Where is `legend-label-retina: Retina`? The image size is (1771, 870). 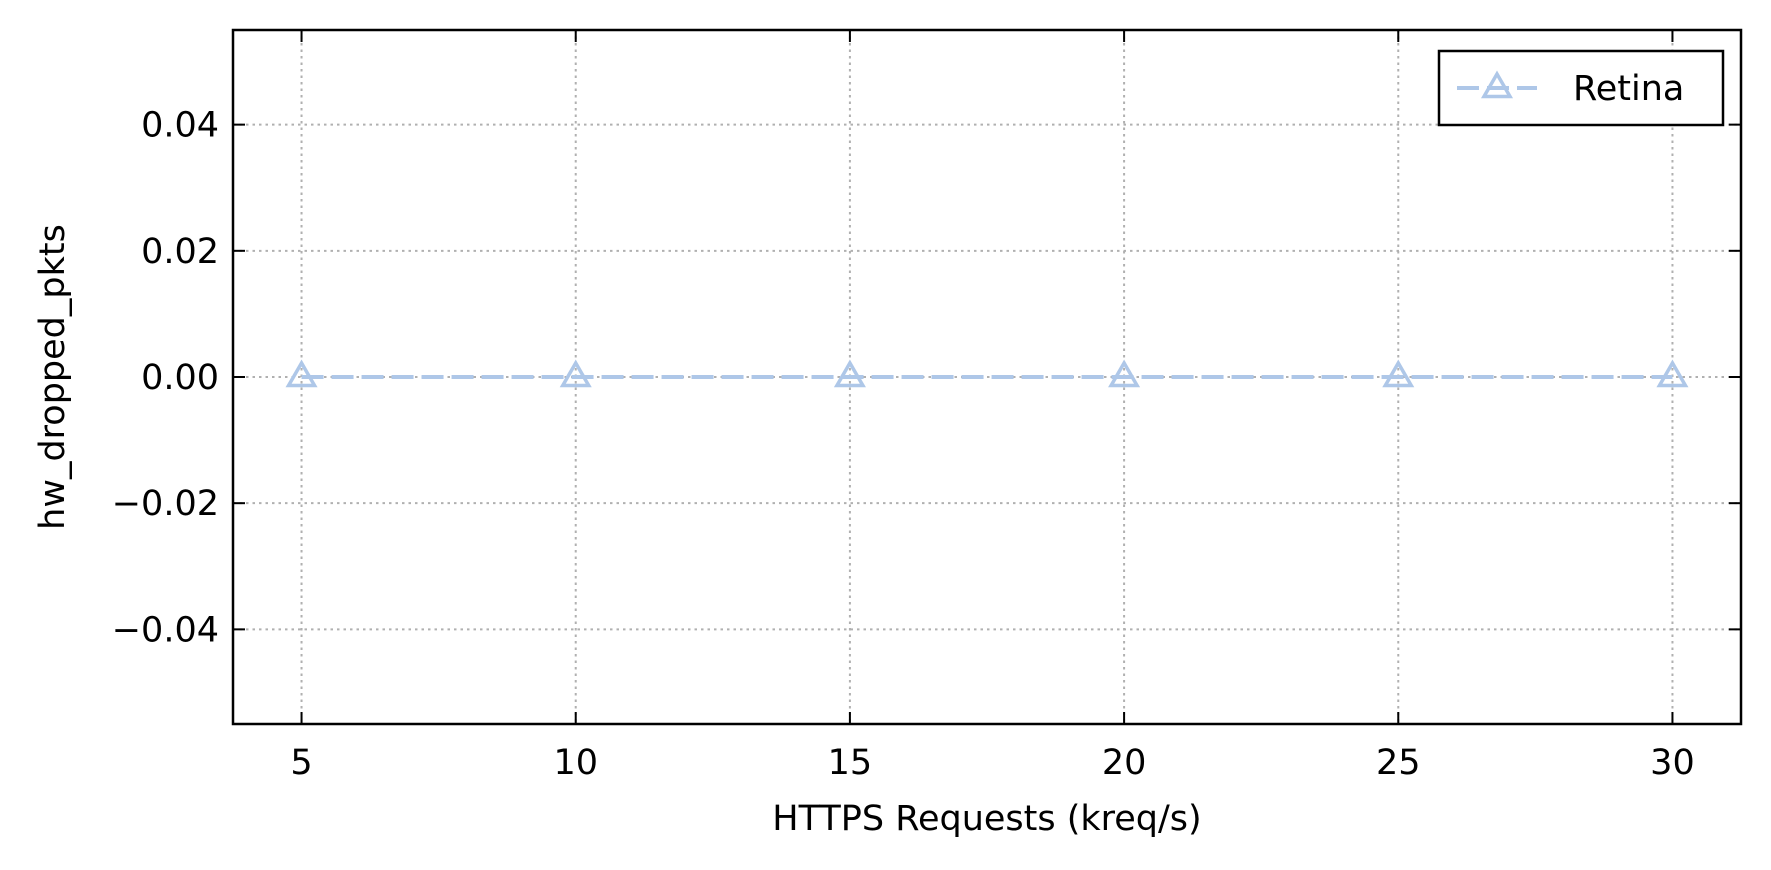
legend-label-retina: Retina is located at coordinates (1628, 89).